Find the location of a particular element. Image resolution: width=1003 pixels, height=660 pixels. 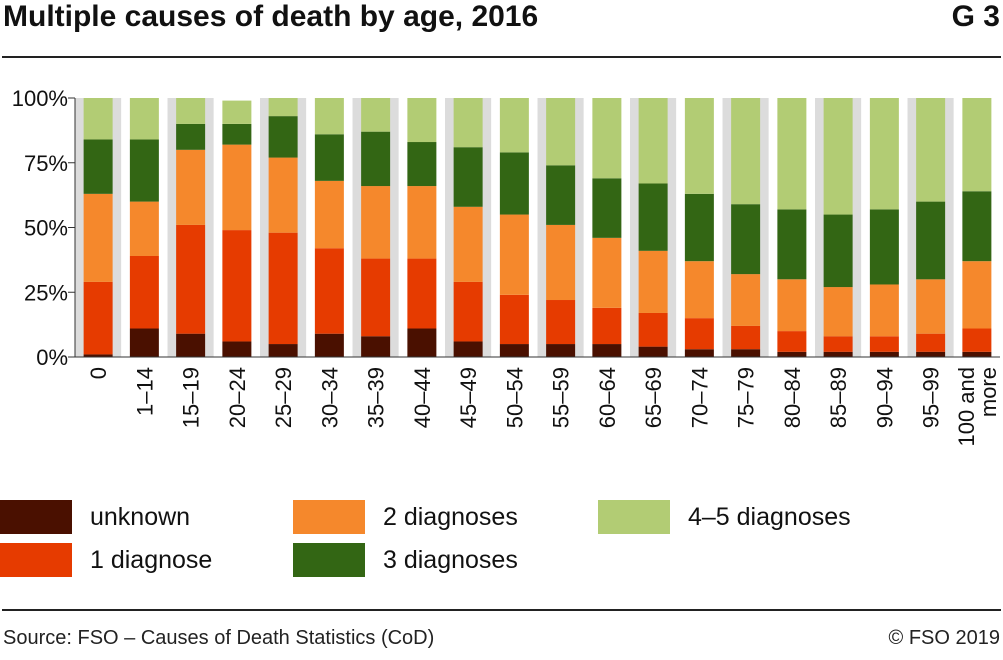

x-tick-label-line: more is located at coordinates (988, 392).